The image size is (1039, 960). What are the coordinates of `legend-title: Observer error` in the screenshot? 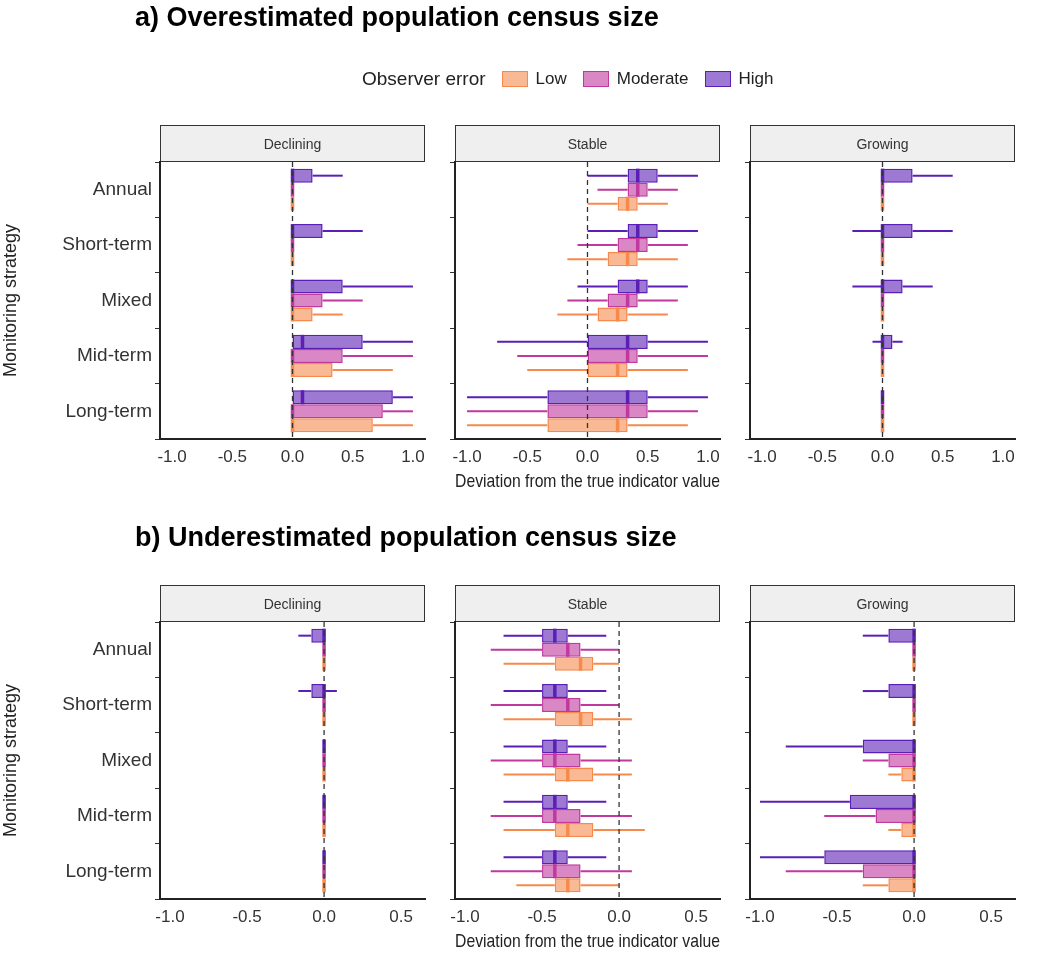 It's located at (424, 79).